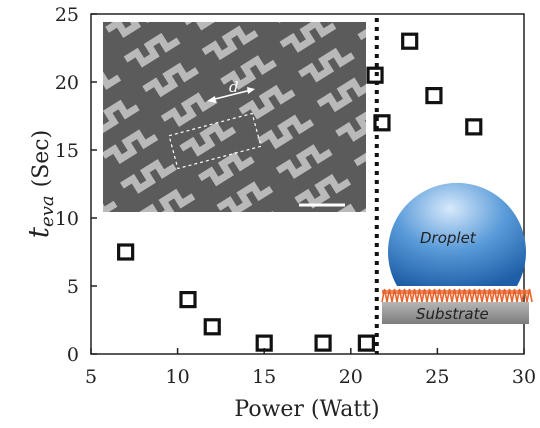 The height and width of the screenshot is (428, 540). What do you see at coordinates (38, 232) in the screenshot?
I see `y-label-symbol: t` at bounding box center [38, 232].